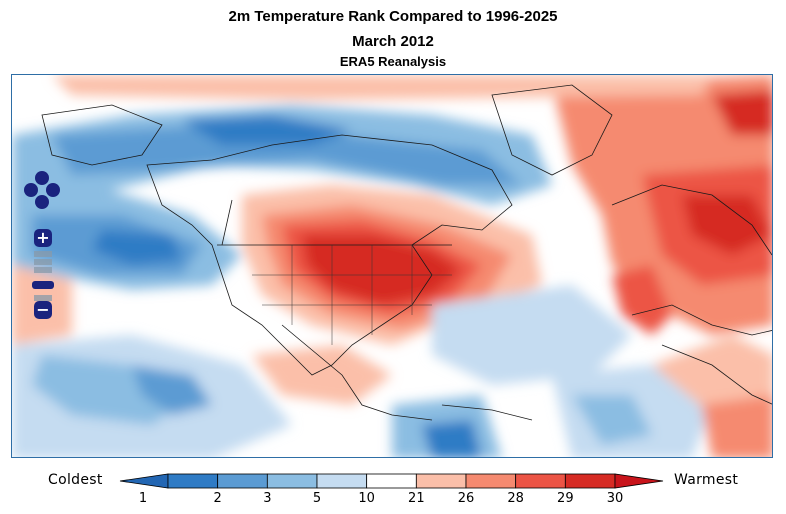 The height and width of the screenshot is (514, 786). What do you see at coordinates (42, 202) in the screenshot?
I see `pan-down-button` at bounding box center [42, 202].